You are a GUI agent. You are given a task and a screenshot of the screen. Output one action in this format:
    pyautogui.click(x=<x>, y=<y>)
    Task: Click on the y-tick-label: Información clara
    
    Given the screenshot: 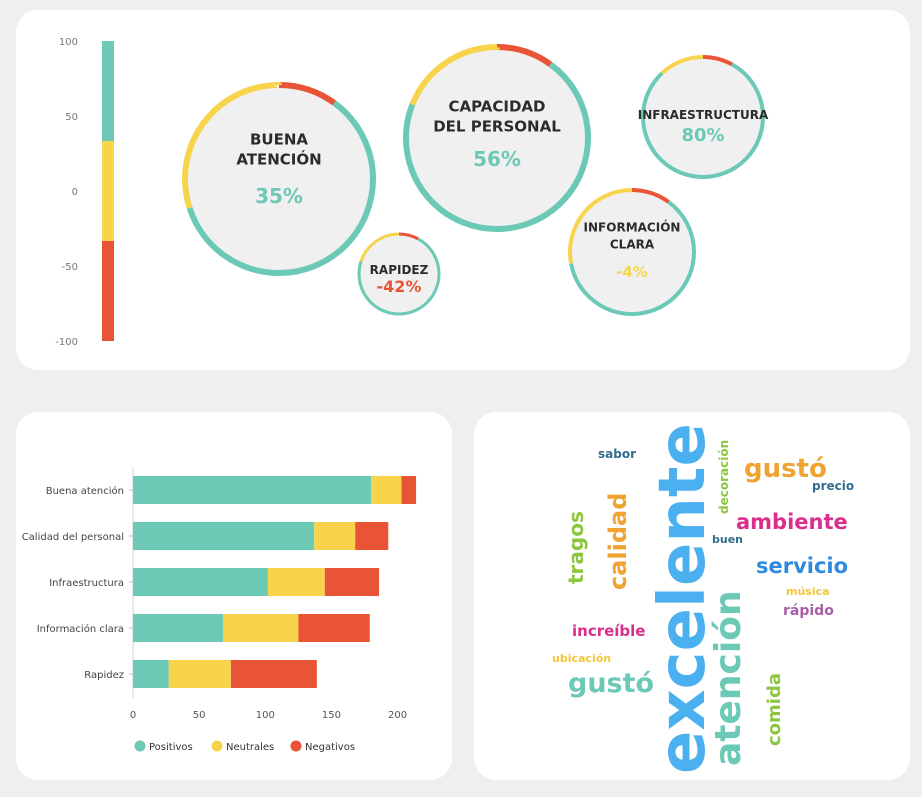 What is the action you would take?
    pyautogui.click(x=80, y=629)
    